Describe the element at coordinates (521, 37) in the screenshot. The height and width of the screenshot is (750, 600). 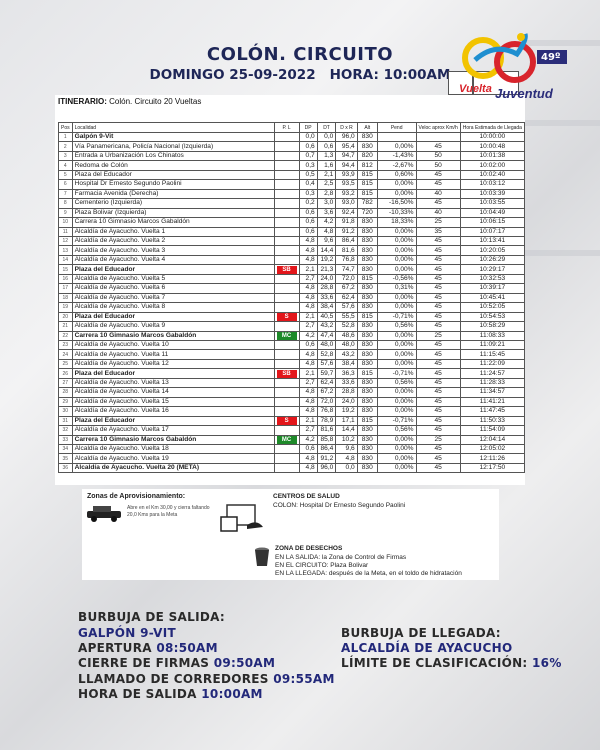
I see `logo-head` at that location.